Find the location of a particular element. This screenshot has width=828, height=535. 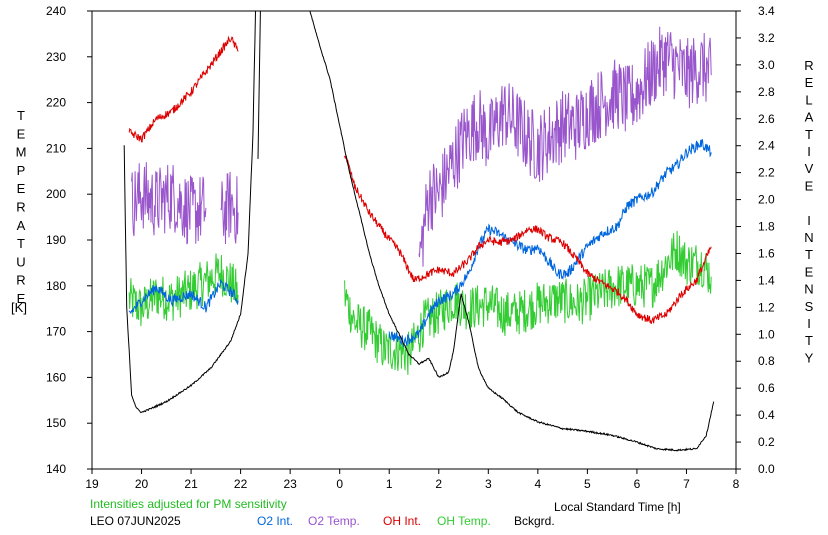

x-tick-label: 22 is located at coordinates (241, 484).